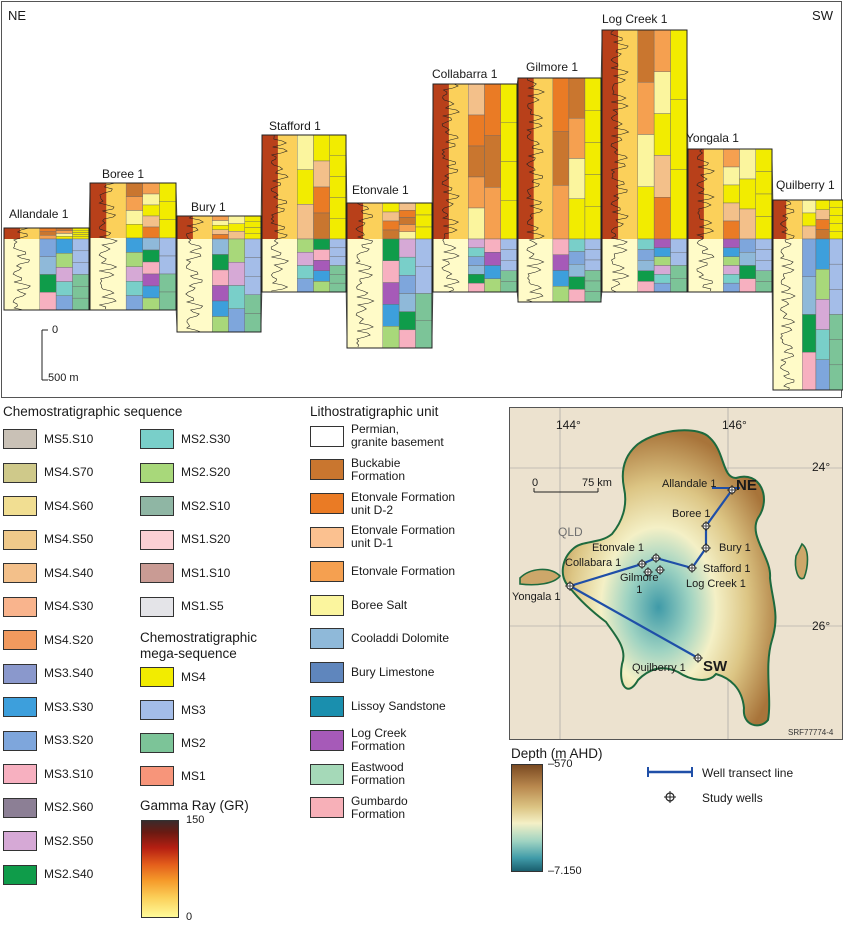  I want to click on gr-log-lower, so click(280, 265).